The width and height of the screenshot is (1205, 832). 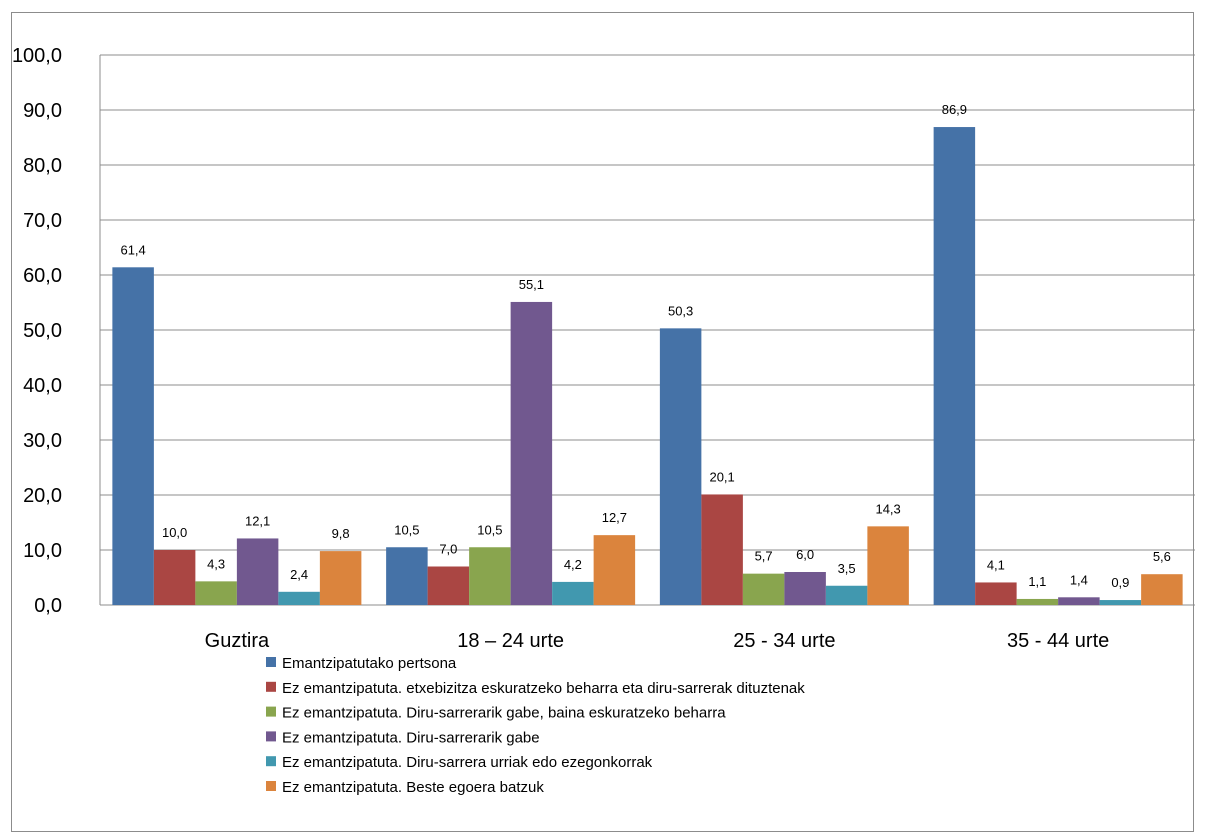 What do you see at coordinates (721, 476) in the screenshot?
I see `data-label: 20,1` at bounding box center [721, 476].